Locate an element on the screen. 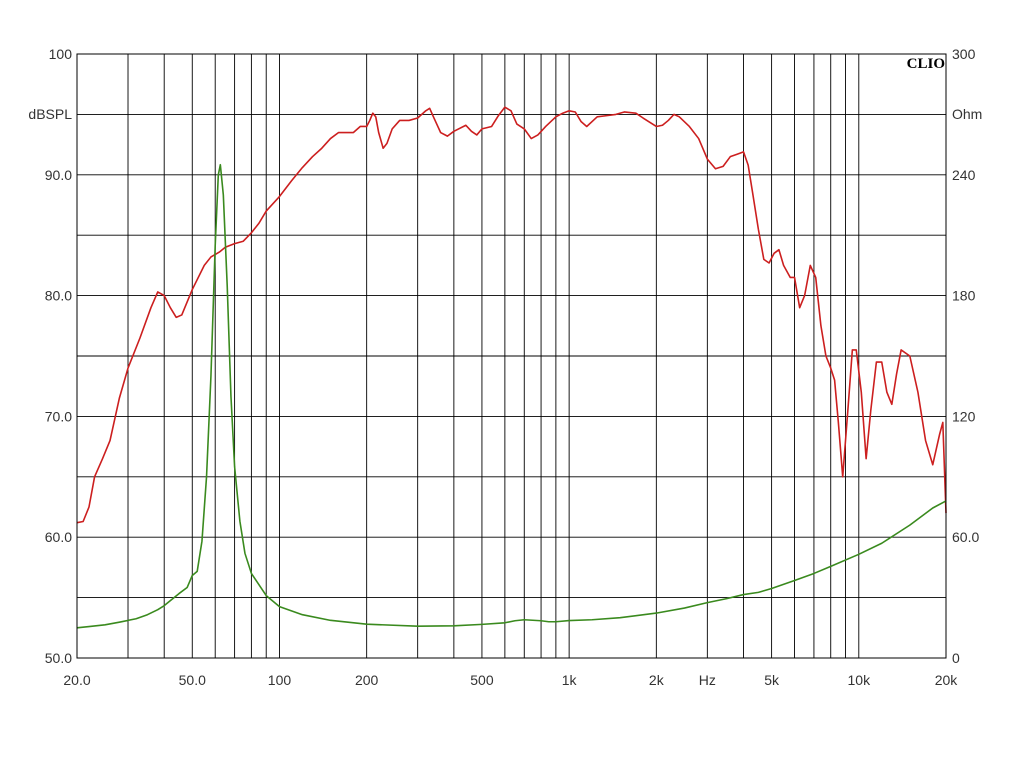 This screenshot has height=768, width=1024. x-tick-label: 20.0 is located at coordinates (76, 680).